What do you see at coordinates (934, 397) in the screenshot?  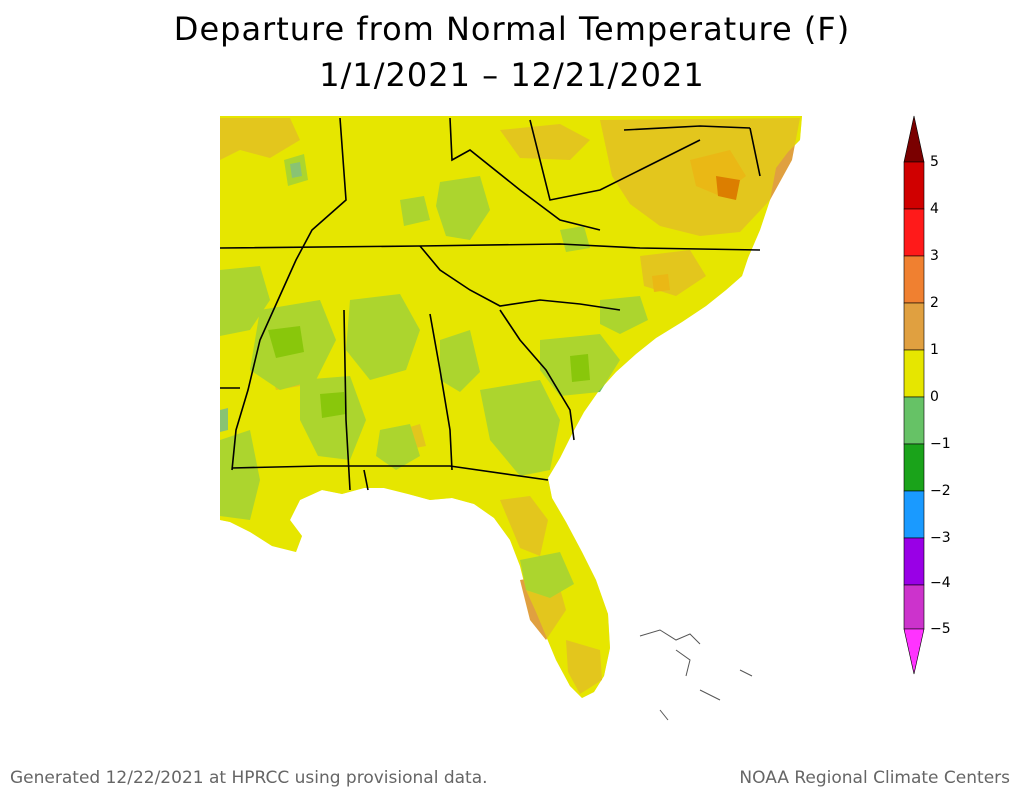 I see `legend-tick: 0` at bounding box center [934, 397].